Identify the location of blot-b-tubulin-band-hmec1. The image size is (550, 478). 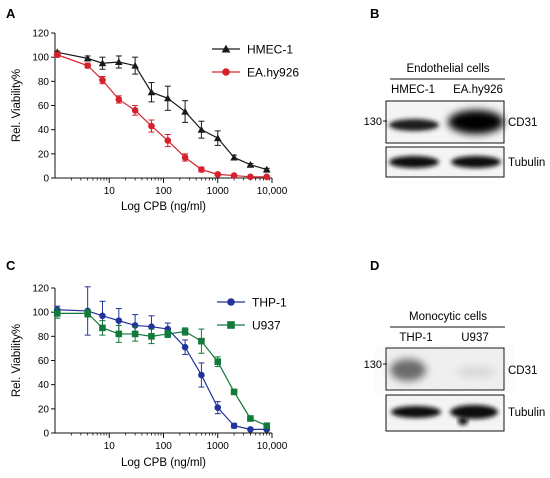
(414, 162).